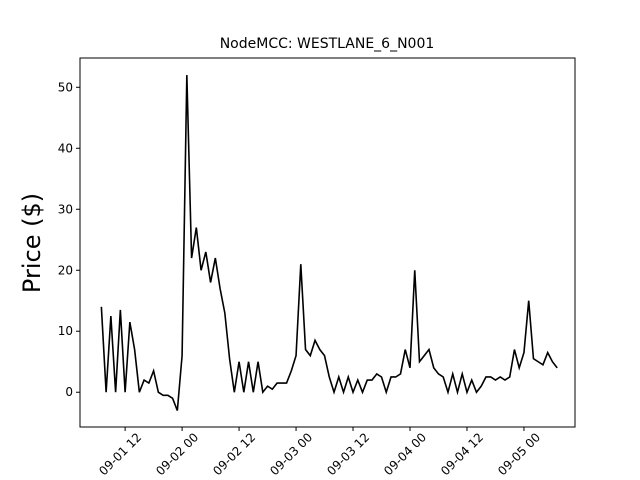 Image resolution: width=640 pixels, height=480 pixels. I want to click on y-tick-label: 40, so click(65, 148).